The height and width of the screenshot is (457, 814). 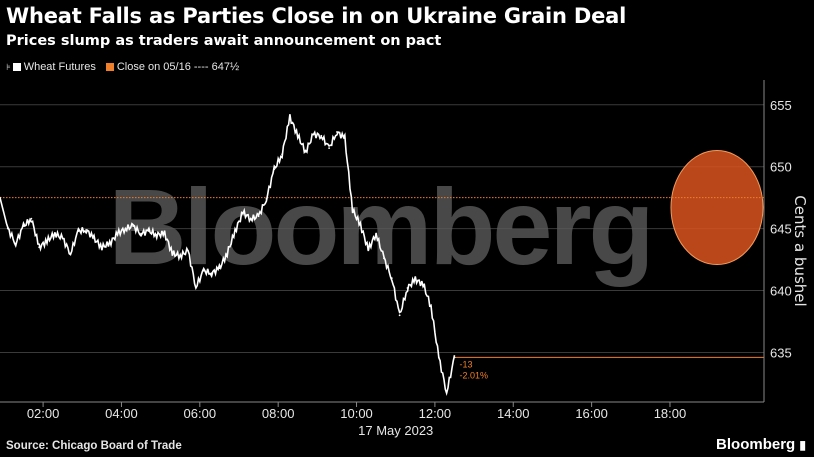 I want to click on legend-label-close: Close on 05/16 ---- 647½, so click(x=178, y=67).